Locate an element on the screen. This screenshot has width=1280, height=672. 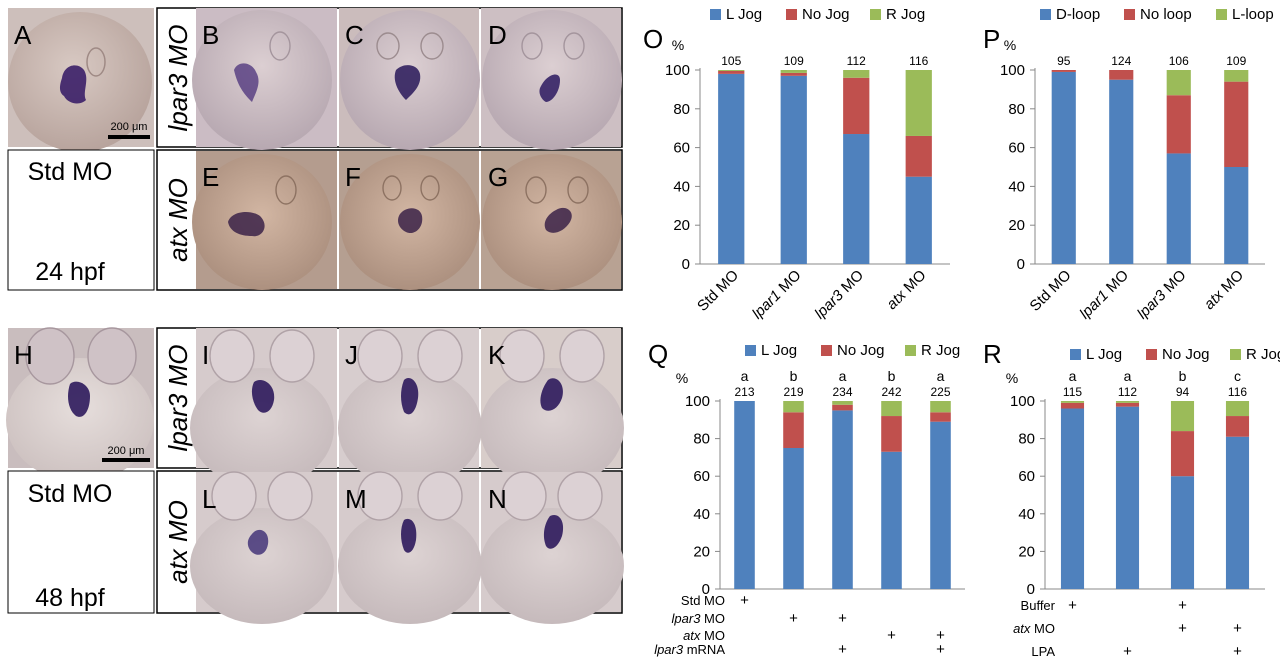
panel-letter-c: C is located at coordinates (354, 35).